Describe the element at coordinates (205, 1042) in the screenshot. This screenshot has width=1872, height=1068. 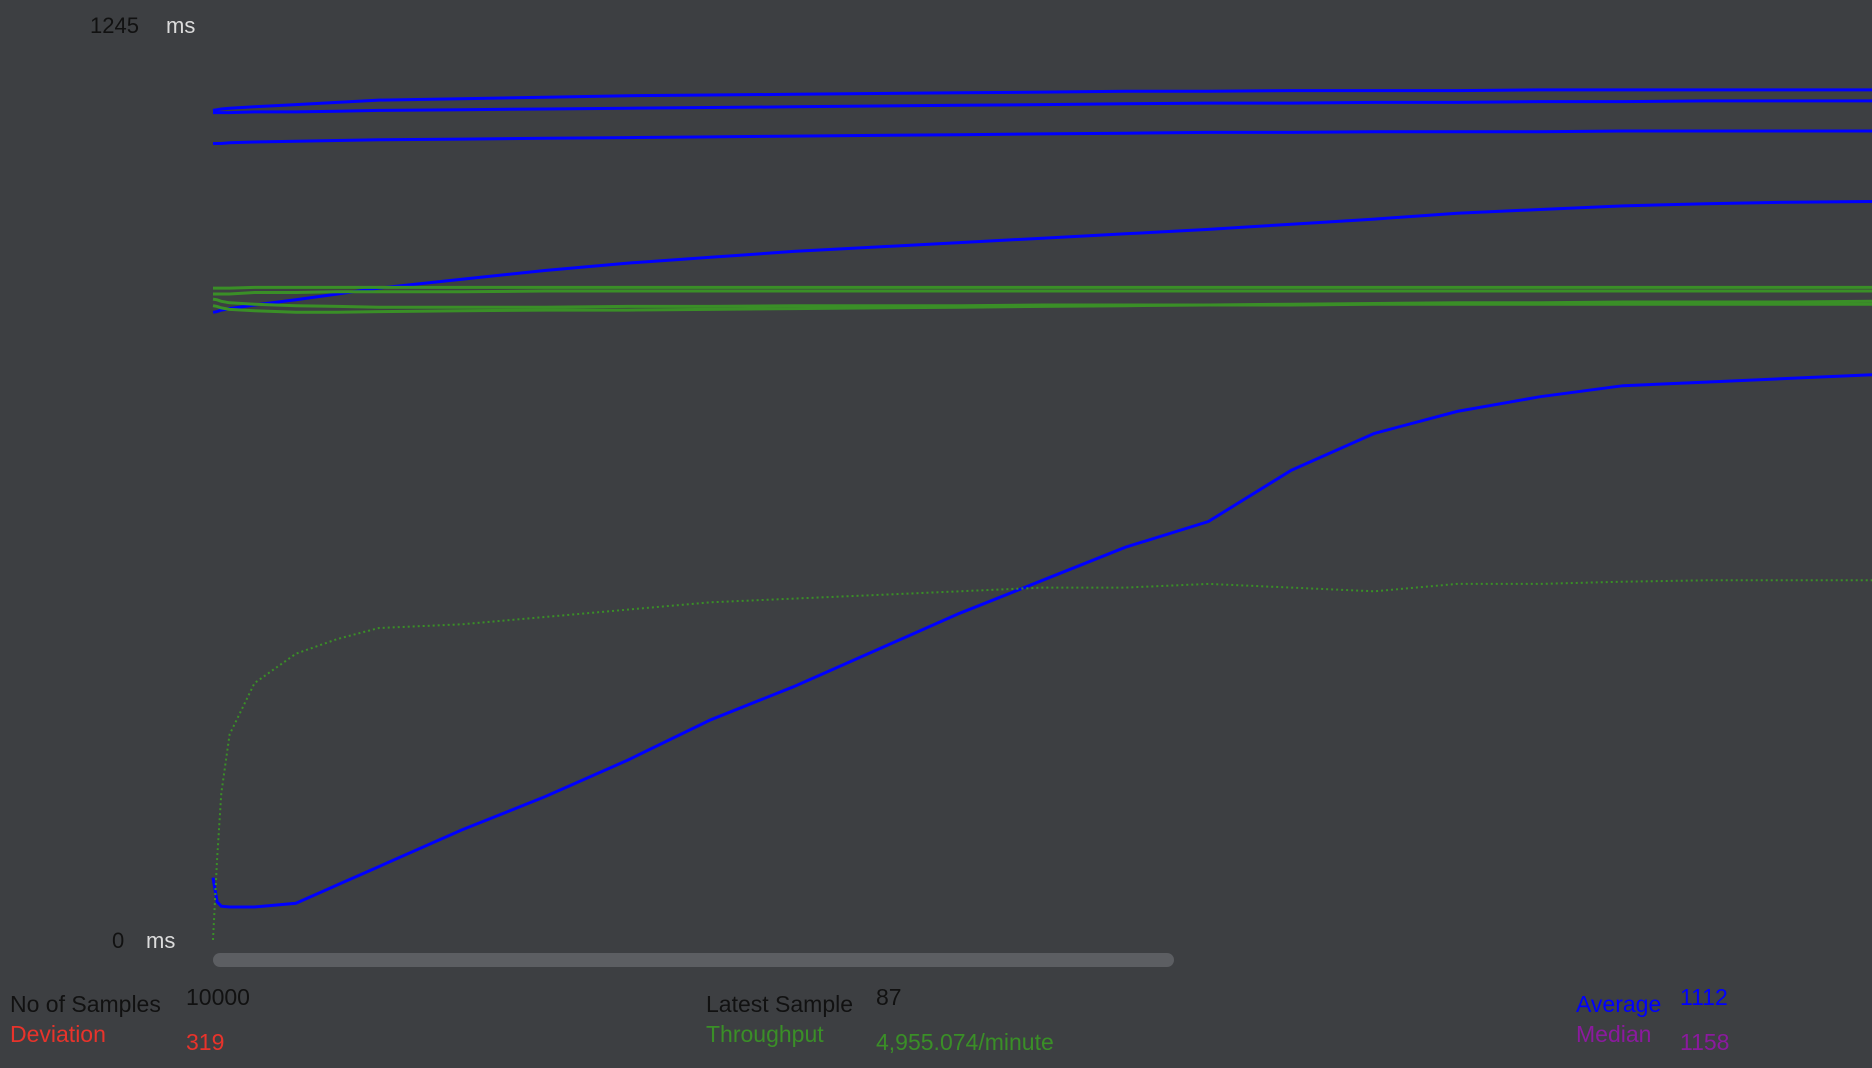
I see `deviation-value: 319` at that location.